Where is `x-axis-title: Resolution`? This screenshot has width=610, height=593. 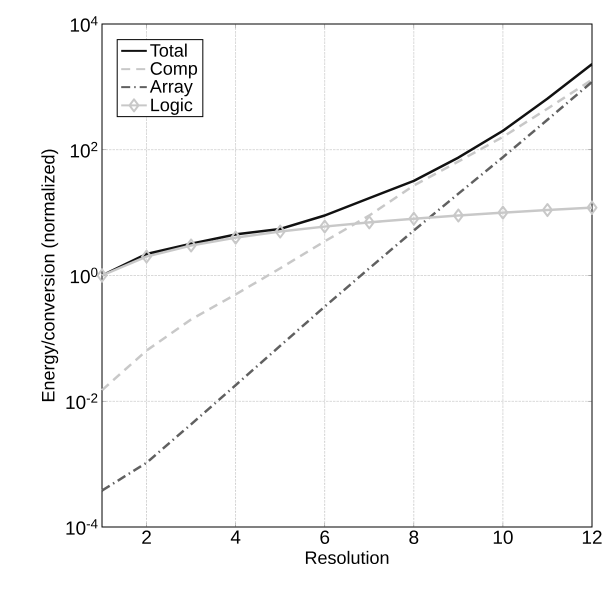
x-axis-title: Resolution is located at coordinates (347, 557).